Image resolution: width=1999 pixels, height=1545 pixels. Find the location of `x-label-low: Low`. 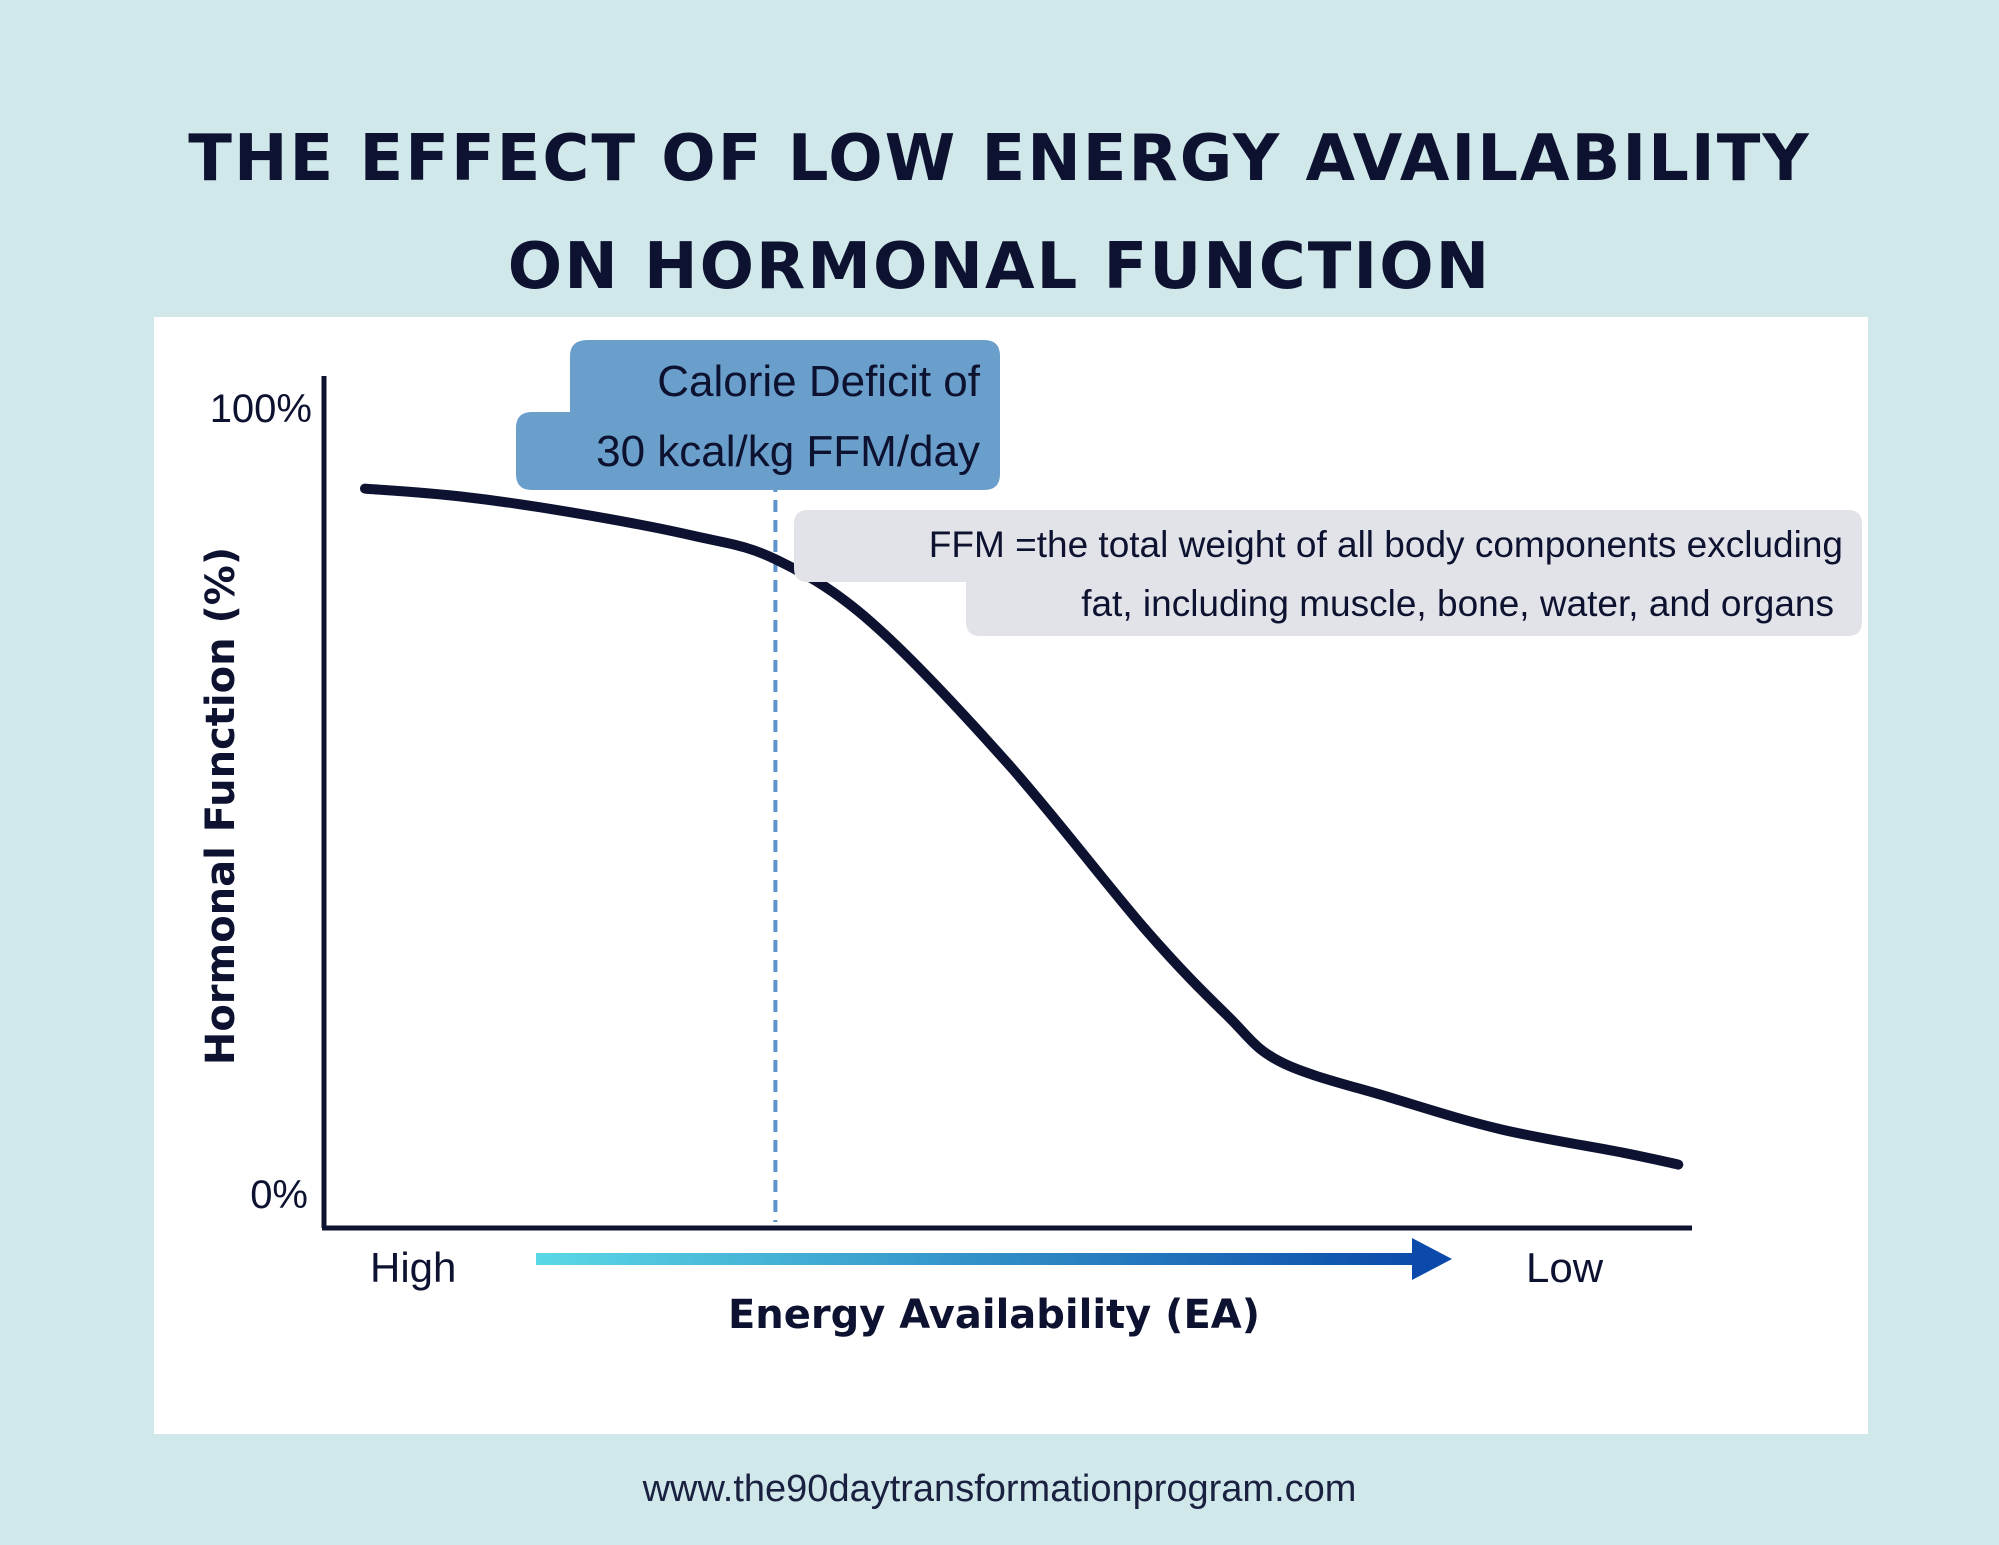

x-label-low: Low is located at coordinates (1565, 1267).